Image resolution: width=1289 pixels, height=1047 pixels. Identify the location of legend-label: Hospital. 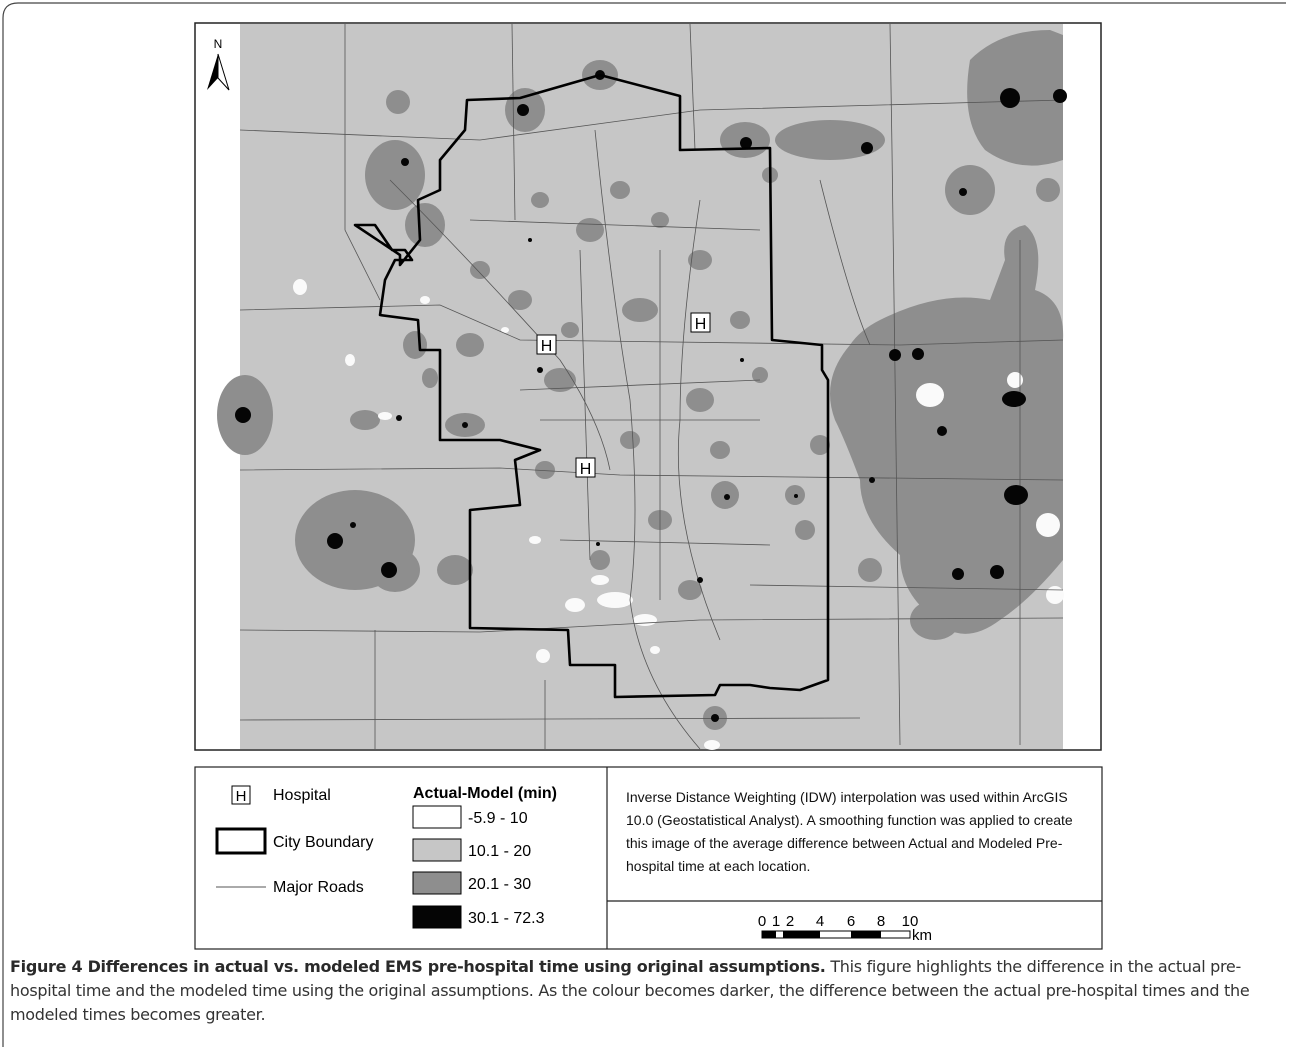
(302, 795).